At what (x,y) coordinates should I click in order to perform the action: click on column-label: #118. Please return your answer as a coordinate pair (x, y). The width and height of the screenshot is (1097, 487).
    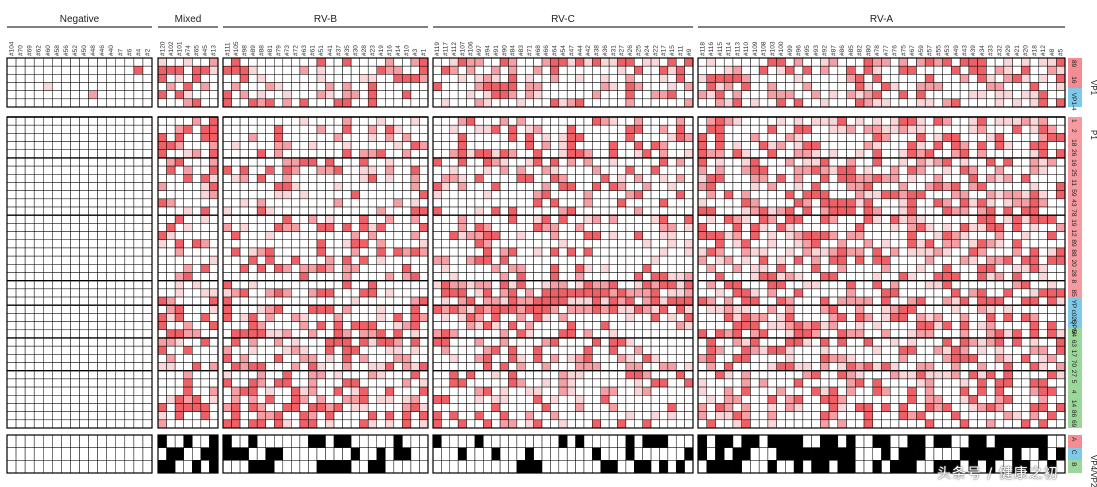
    Looking at the image, I should click on (702, 49).